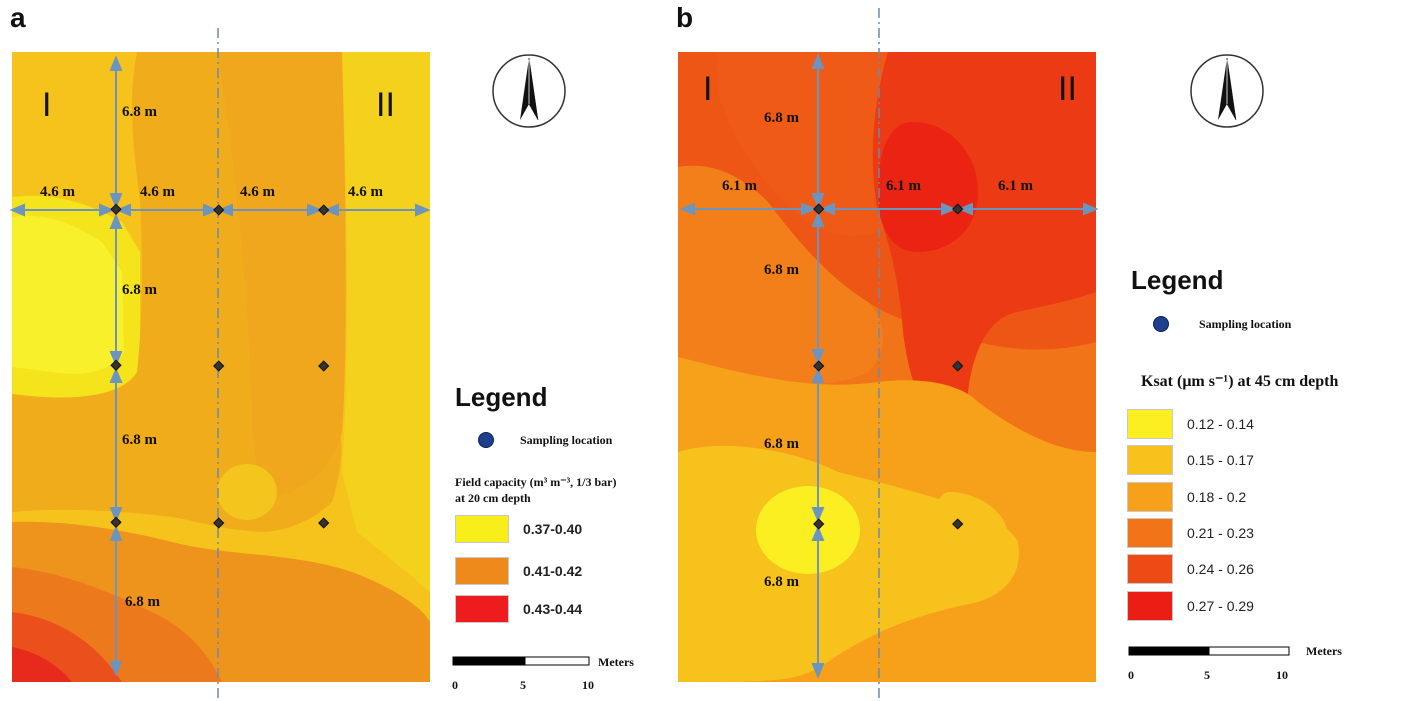 This screenshot has width=1406, height=701. I want to click on panel-b-scale-bar, so click(1209, 651).